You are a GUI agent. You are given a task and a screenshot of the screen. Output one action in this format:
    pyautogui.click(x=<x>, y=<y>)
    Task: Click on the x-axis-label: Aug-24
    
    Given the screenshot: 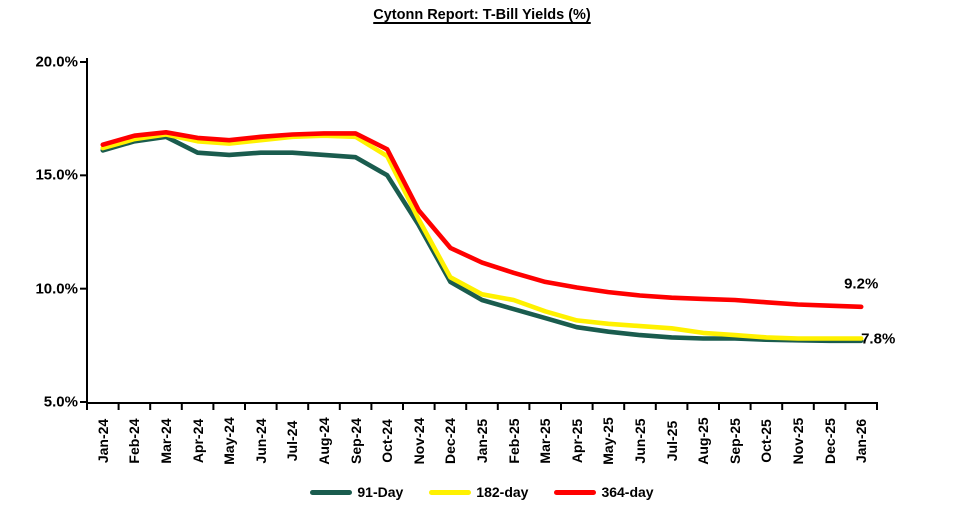 What is the action you would take?
    pyautogui.click(x=324, y=441)
    